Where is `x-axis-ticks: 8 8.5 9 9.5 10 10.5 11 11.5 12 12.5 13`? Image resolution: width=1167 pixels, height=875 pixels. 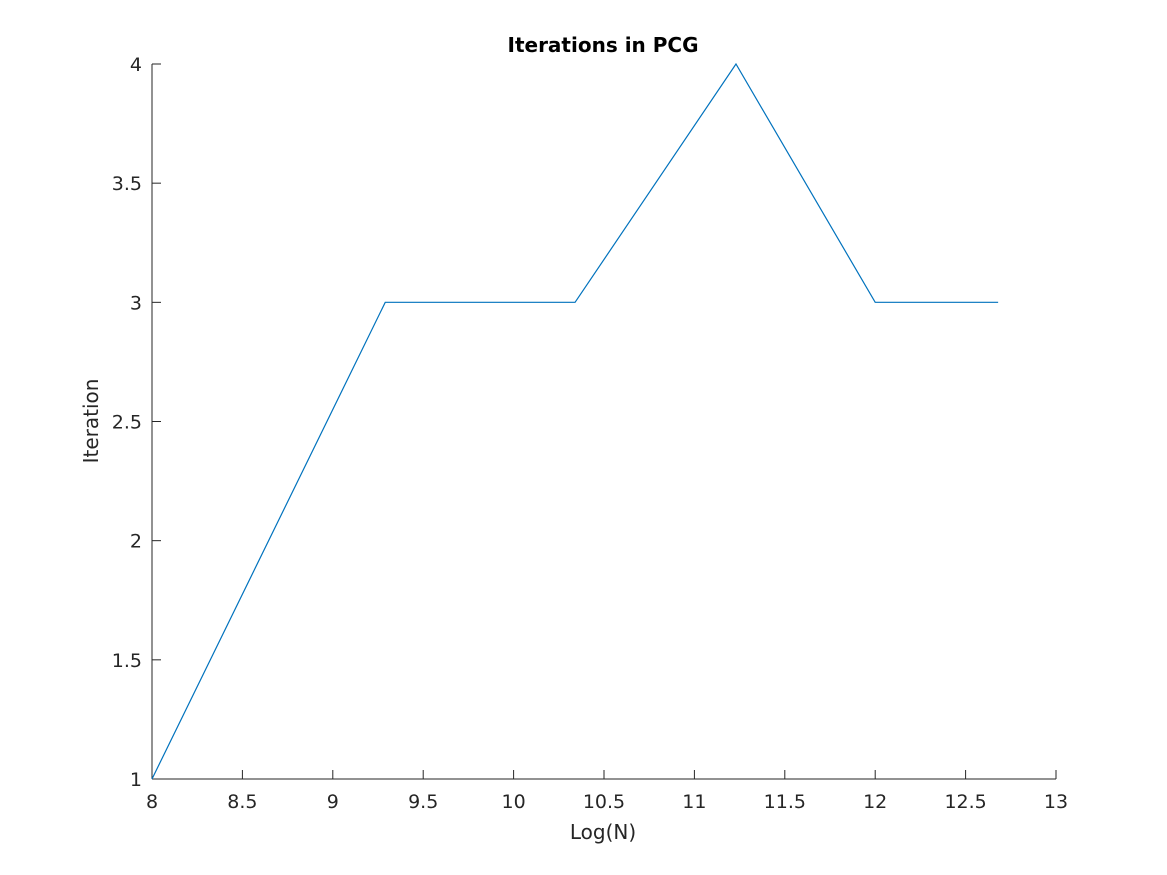 x-axis-ticks: 8 8.5 9 9.5 10 10.5 11 11.5 12 12.5 13 is located at coordinates (607, 791).